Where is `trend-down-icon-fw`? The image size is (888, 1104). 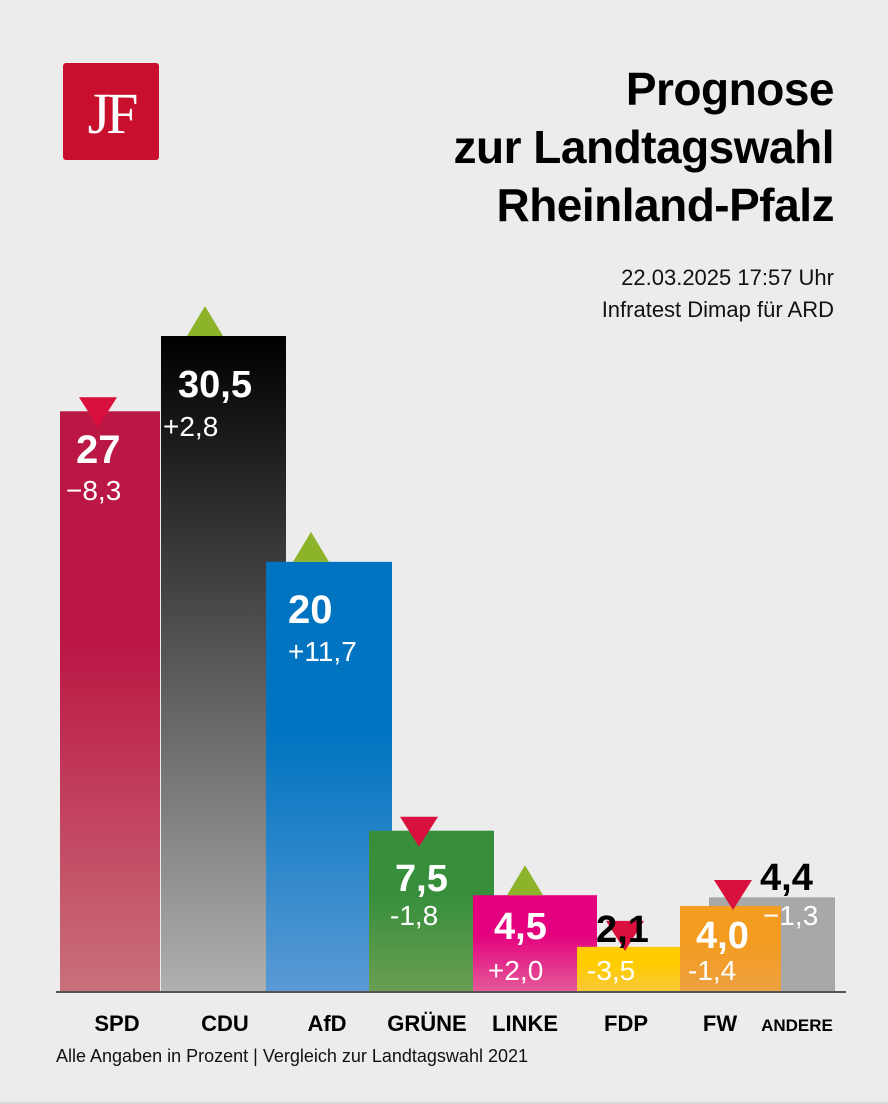 trend-down-icon-fw is located at coordinates (733, 894).